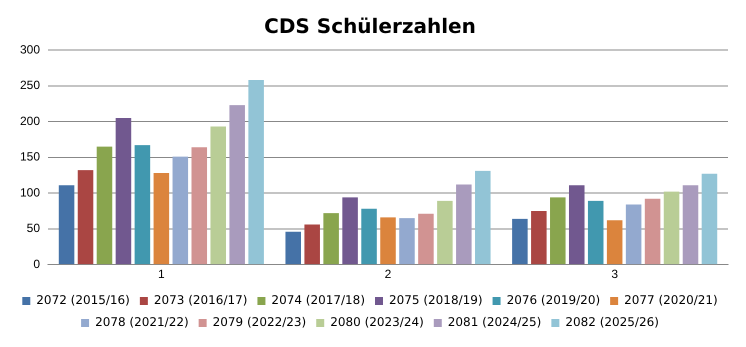 This screenshot has height=347, width=746. I want to click on legend-label: 2079 (2022/23), so click(259, 322).